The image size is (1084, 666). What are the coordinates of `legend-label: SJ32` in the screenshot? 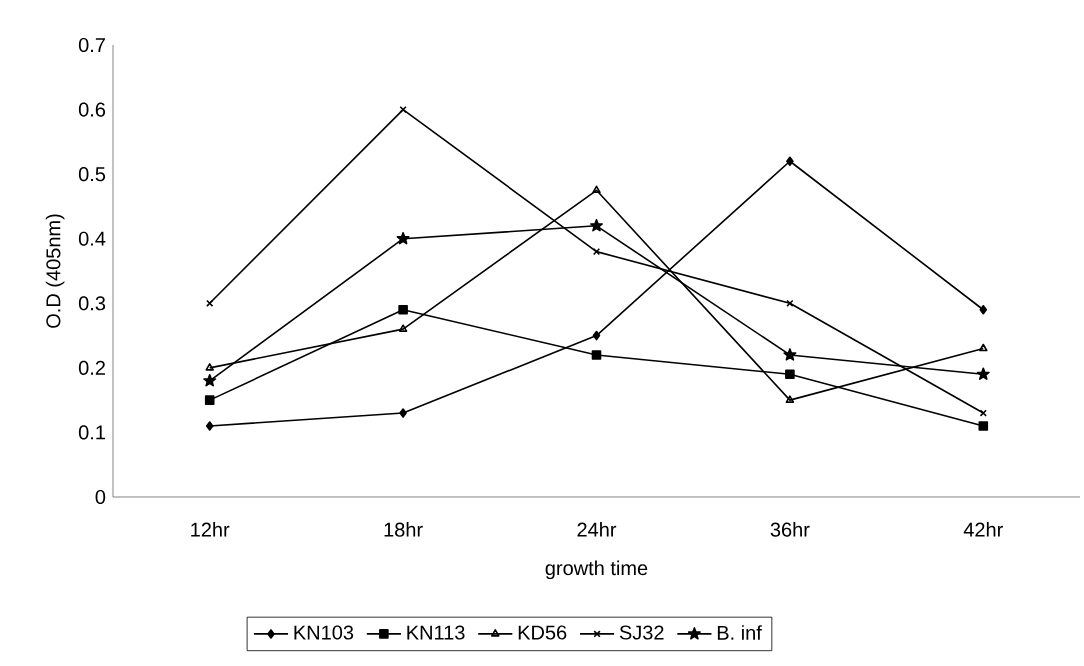 It's located at (641, 632).